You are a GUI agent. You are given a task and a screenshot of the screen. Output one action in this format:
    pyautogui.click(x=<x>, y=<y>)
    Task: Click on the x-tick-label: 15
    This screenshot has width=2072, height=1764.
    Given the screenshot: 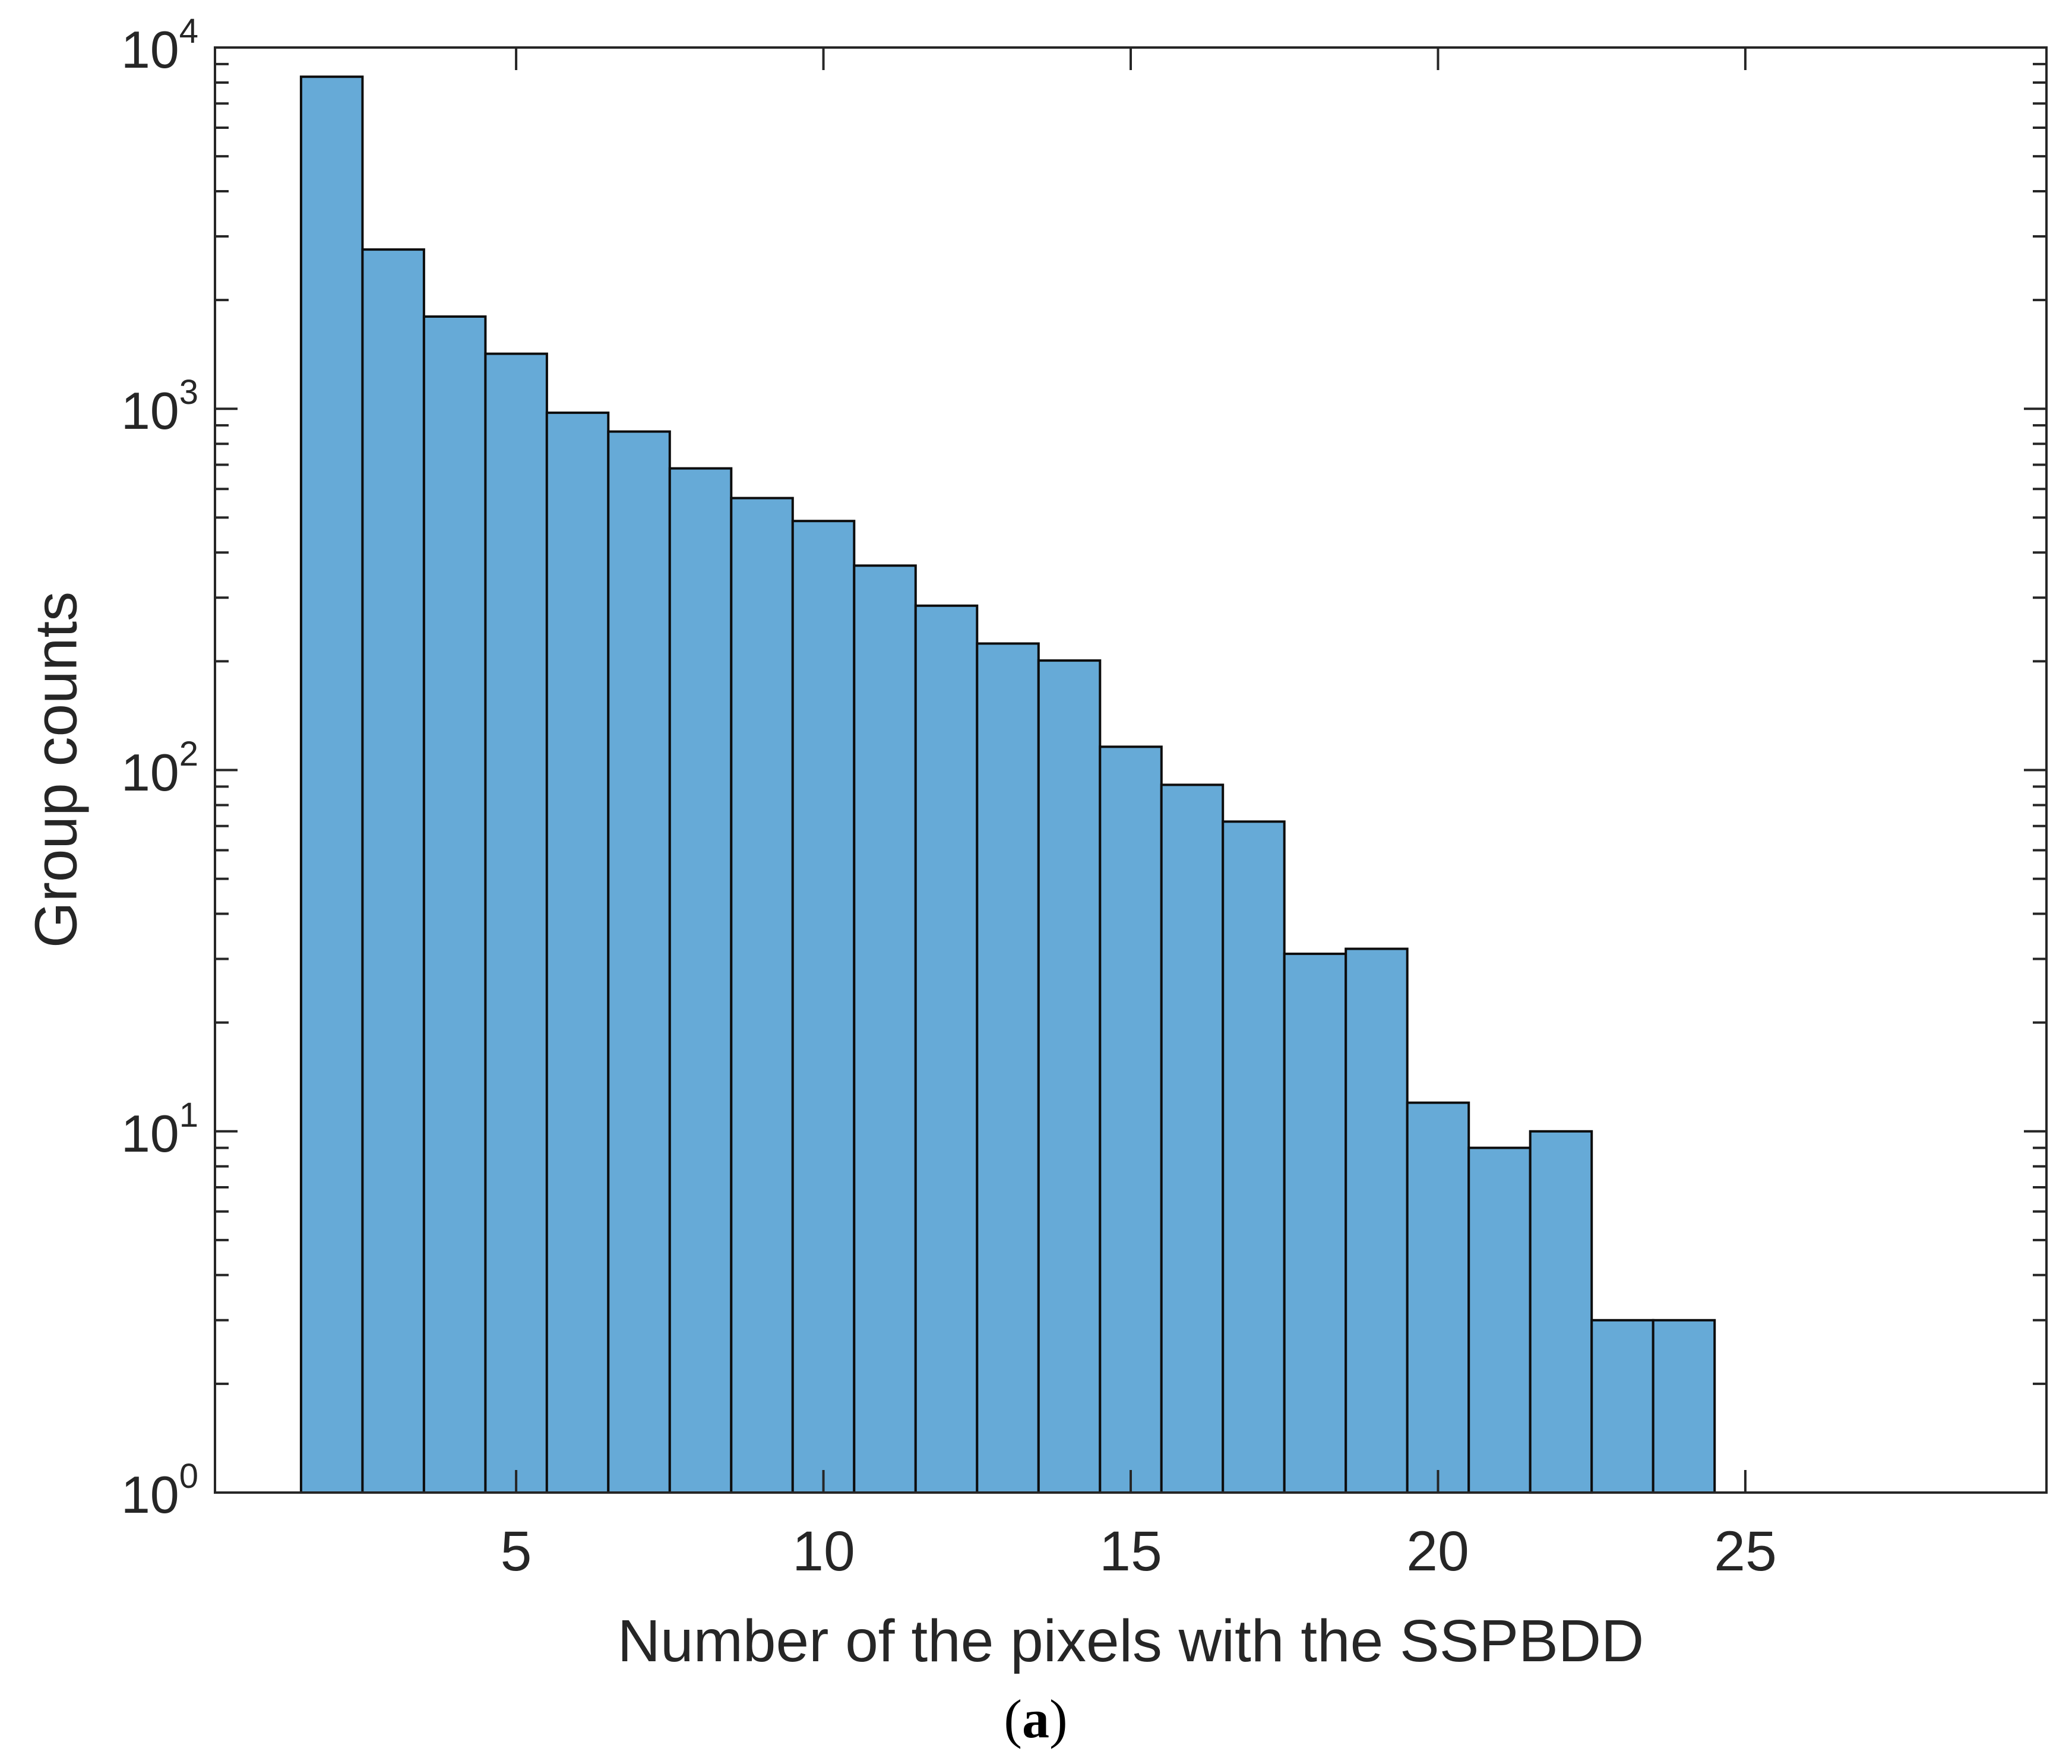 What is the action you would take?
    pyautogui.click(x=1130, y=1552)
    